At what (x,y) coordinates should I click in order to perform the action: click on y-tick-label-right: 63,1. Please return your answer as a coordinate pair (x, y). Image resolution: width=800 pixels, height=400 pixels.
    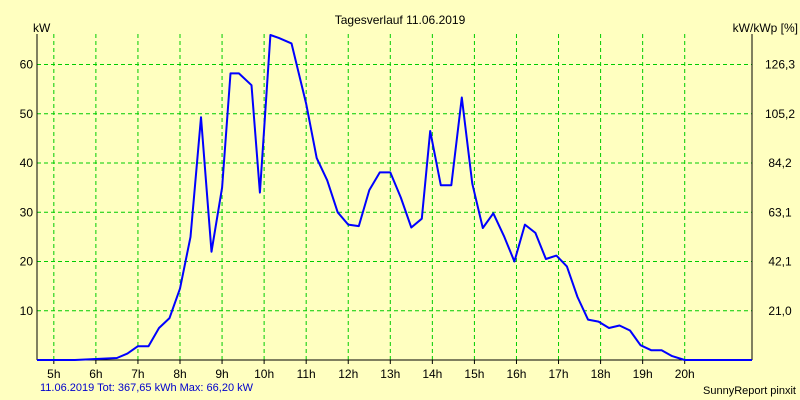
    Looking at the image, I should click on (780, 212).